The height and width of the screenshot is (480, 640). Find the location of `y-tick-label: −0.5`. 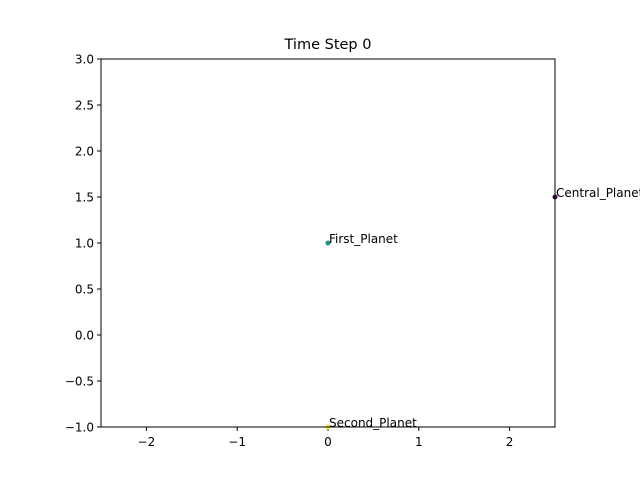

y-tick-label: −0.5 is located at coordinates (79, 382).